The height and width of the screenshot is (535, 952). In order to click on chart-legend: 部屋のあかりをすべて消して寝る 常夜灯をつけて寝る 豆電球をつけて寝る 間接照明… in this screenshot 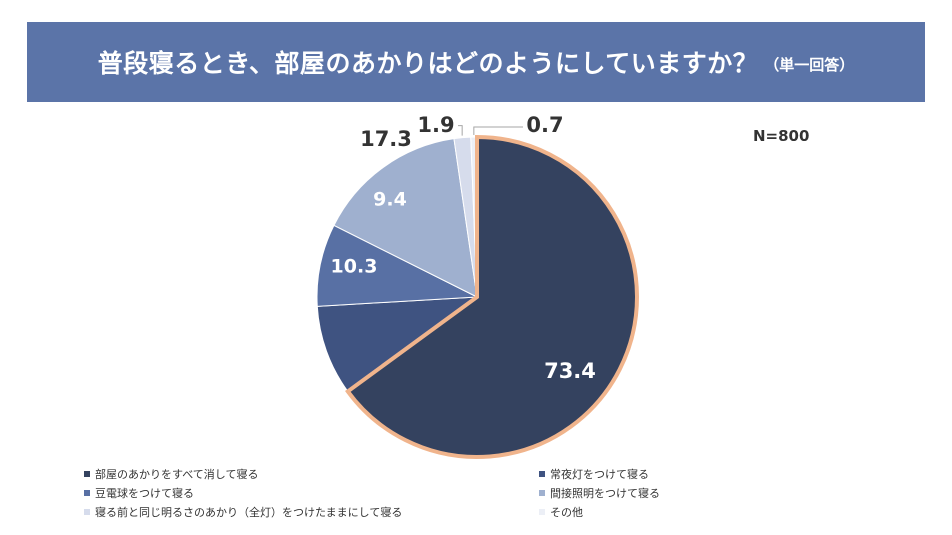, I will do `click(464, 493)`.